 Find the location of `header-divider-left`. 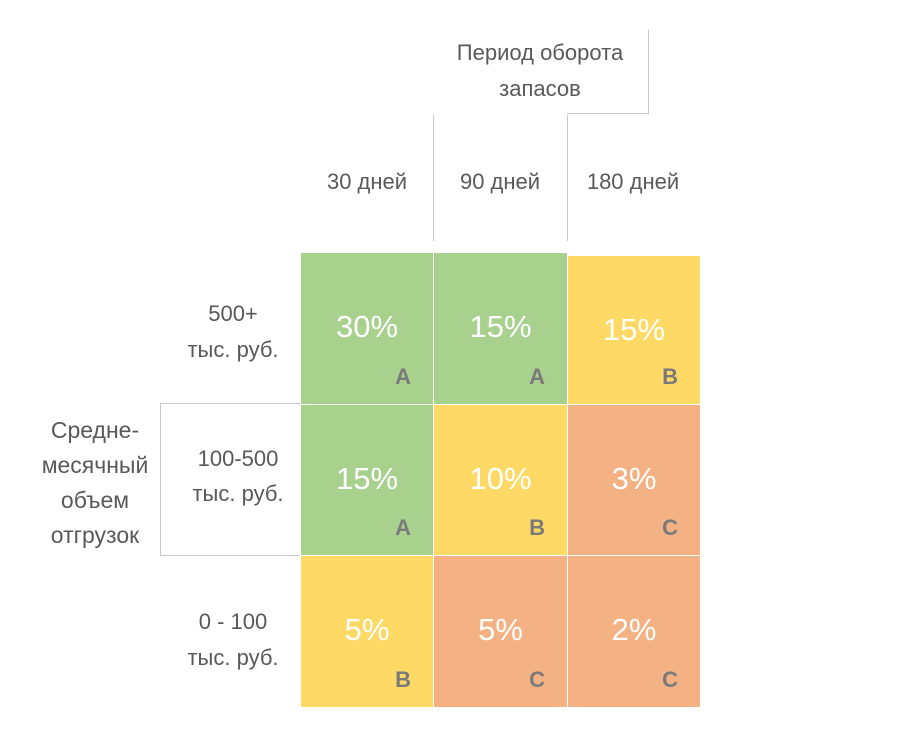

header-divider-left is located at coordinates (433, 178).